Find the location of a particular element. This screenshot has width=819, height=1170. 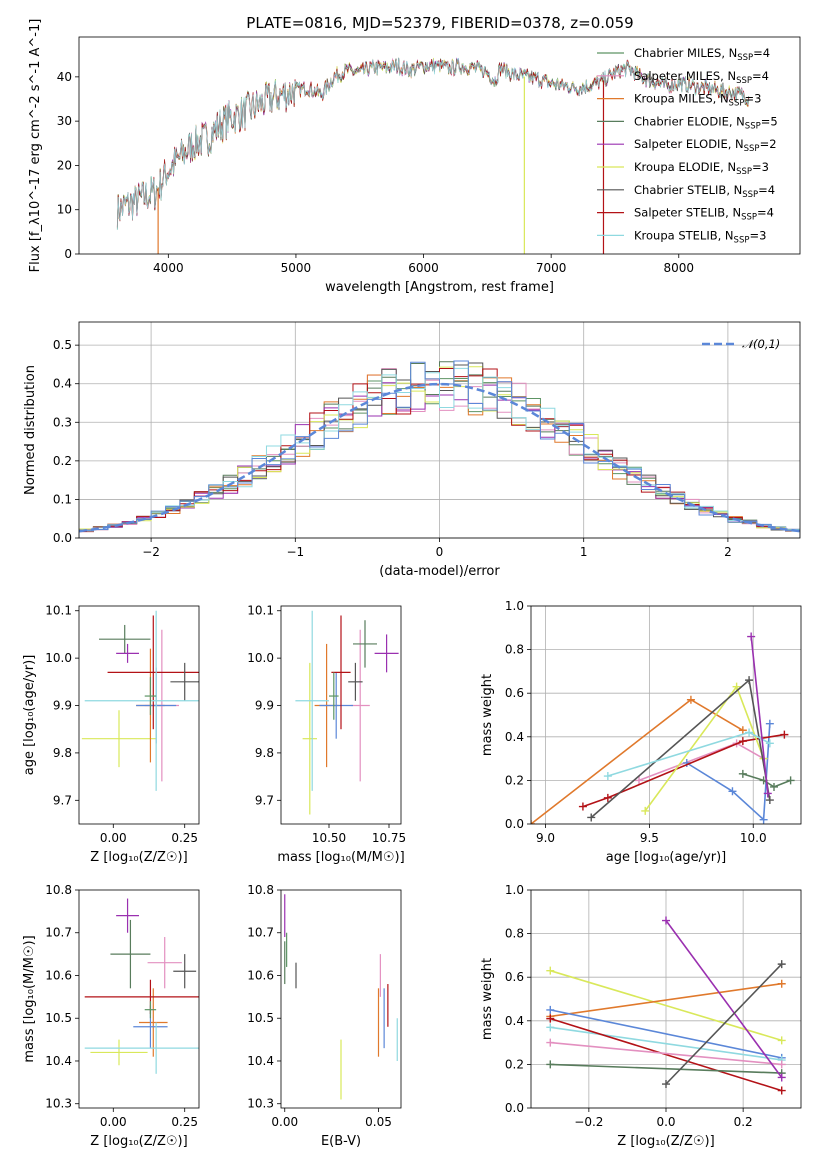

x-tick-label: 6000 is located at coordinates (423, 268).